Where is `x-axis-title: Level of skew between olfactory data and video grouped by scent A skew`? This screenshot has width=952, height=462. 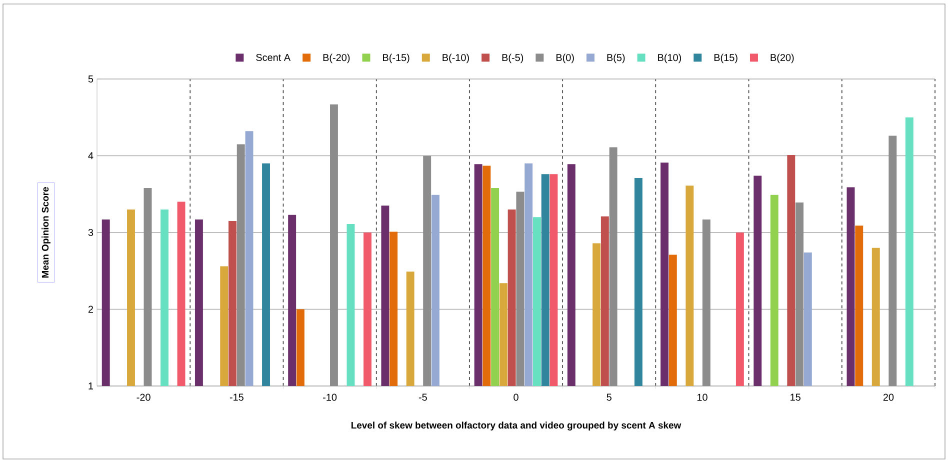
x-axis-title: Level of skew between olfactory data and video grouped by scent A skew is located at coordinates (517, 426).